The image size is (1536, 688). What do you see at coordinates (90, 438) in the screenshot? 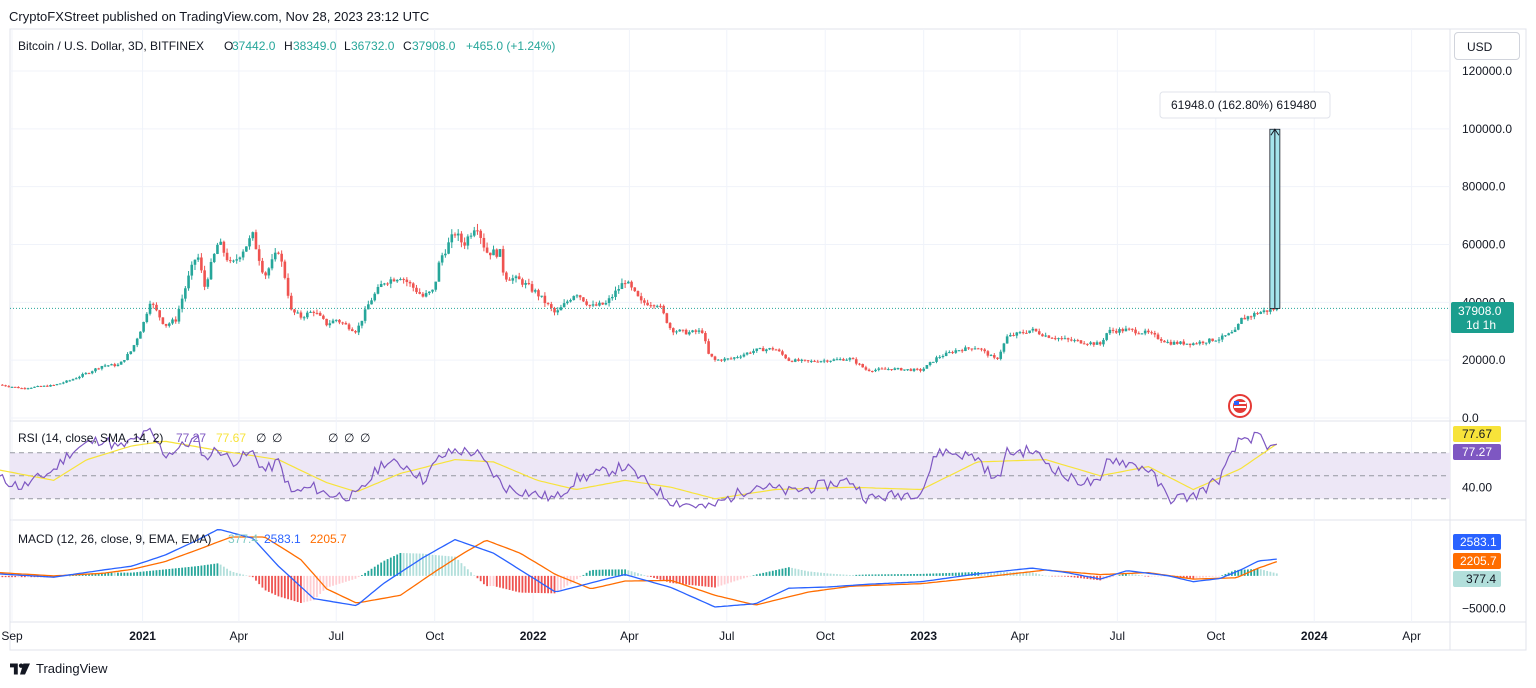
I see `rsi-legend-title: RSI (14, close, SMA, 14, 2)` at bounding box center [90, 438].